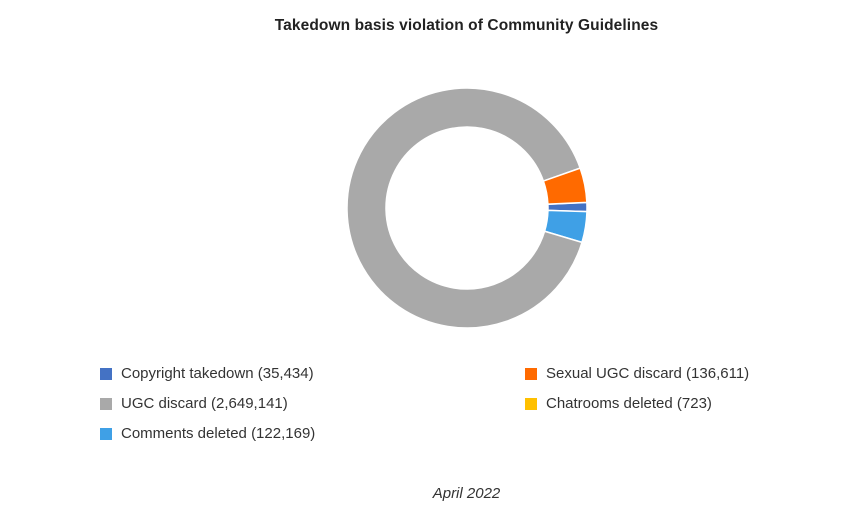 Image resolution: width=849 pixels, height=523 pixels. I want to click on legend-swatch-copyright-takedown, so click(106, 373).